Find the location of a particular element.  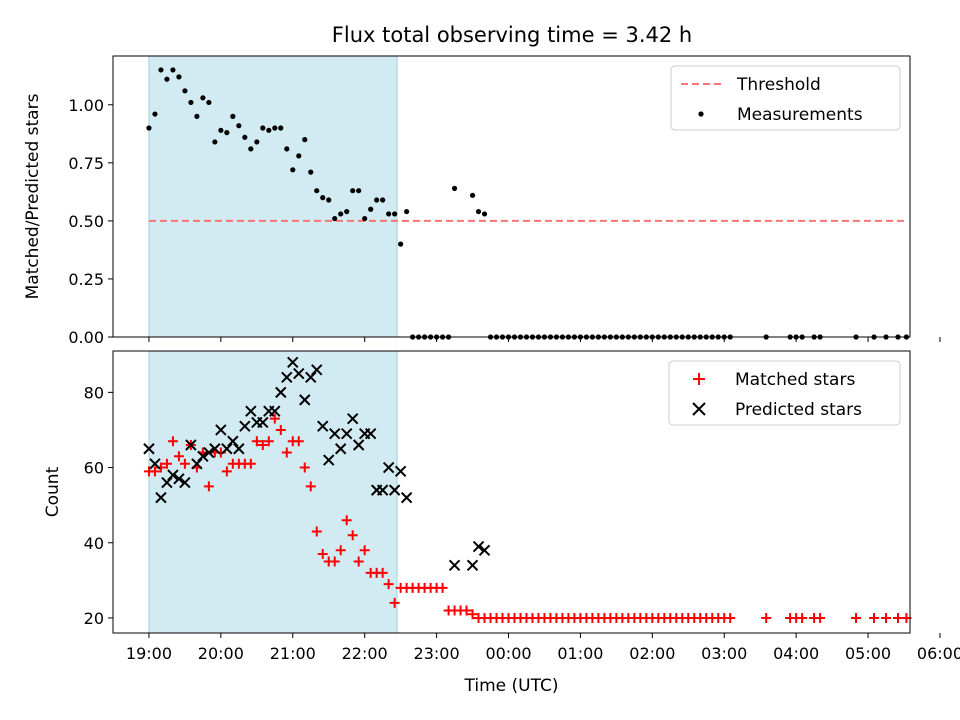

count-shaded-span is located at coordinates (273, 492).